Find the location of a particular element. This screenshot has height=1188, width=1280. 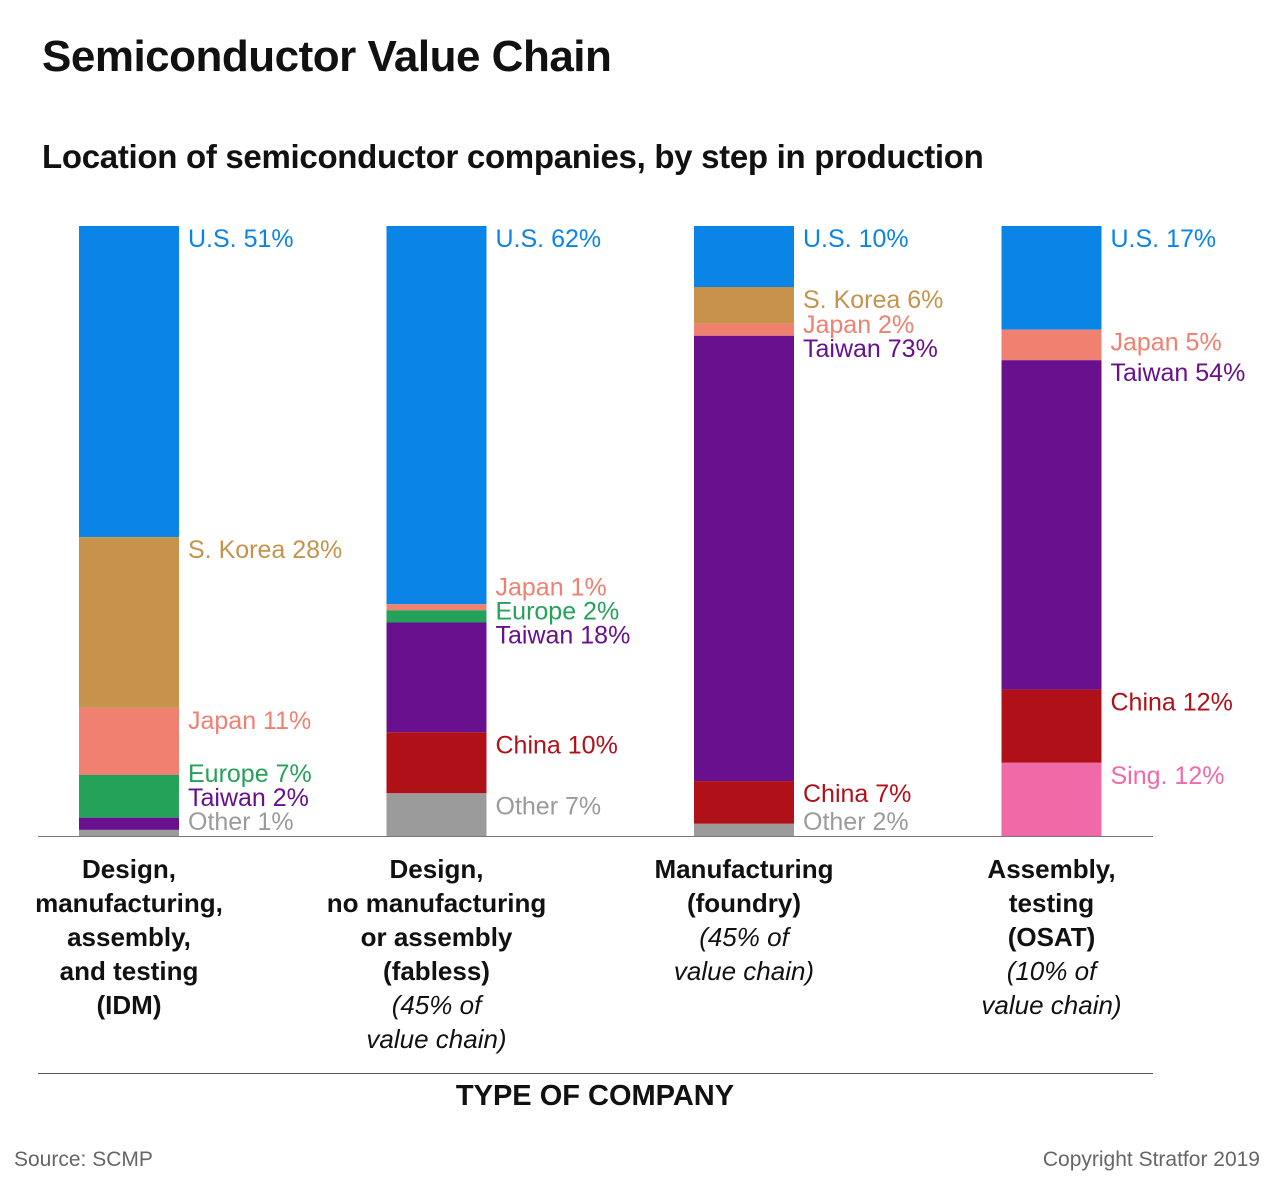

category-name: Manufacturing (foundry) is located at coordinates (744, 886).